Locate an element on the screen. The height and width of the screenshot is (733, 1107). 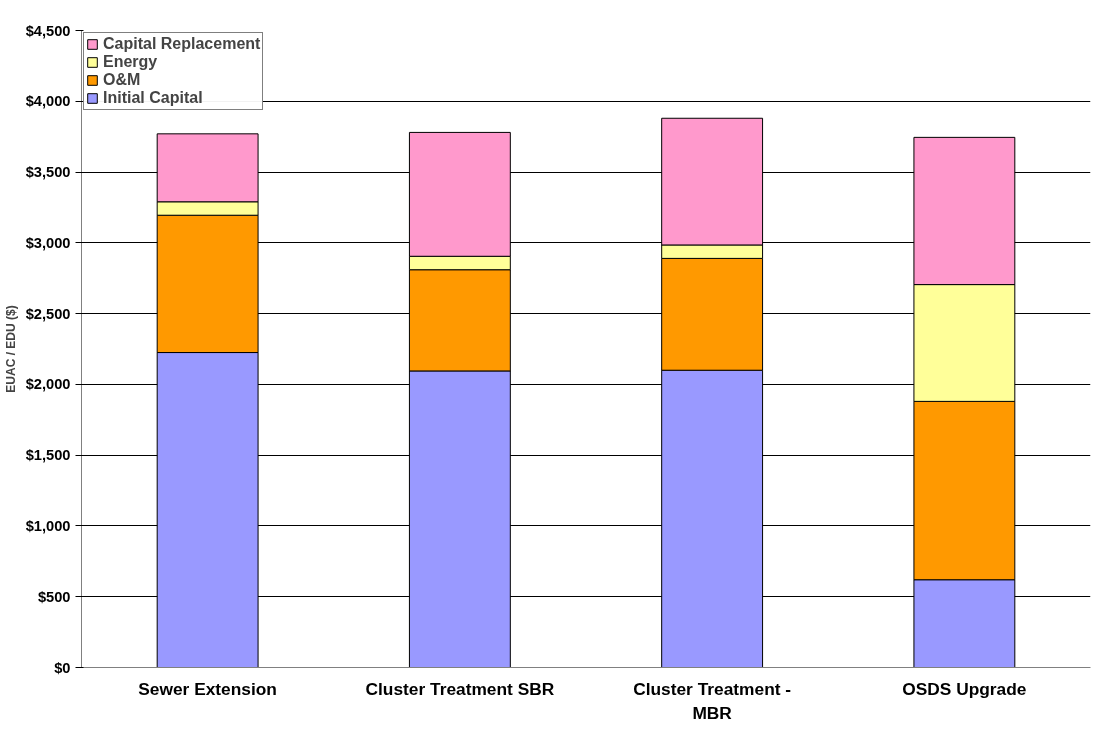
y-tick-label: $3,000 is located at coordinates (48, 242).